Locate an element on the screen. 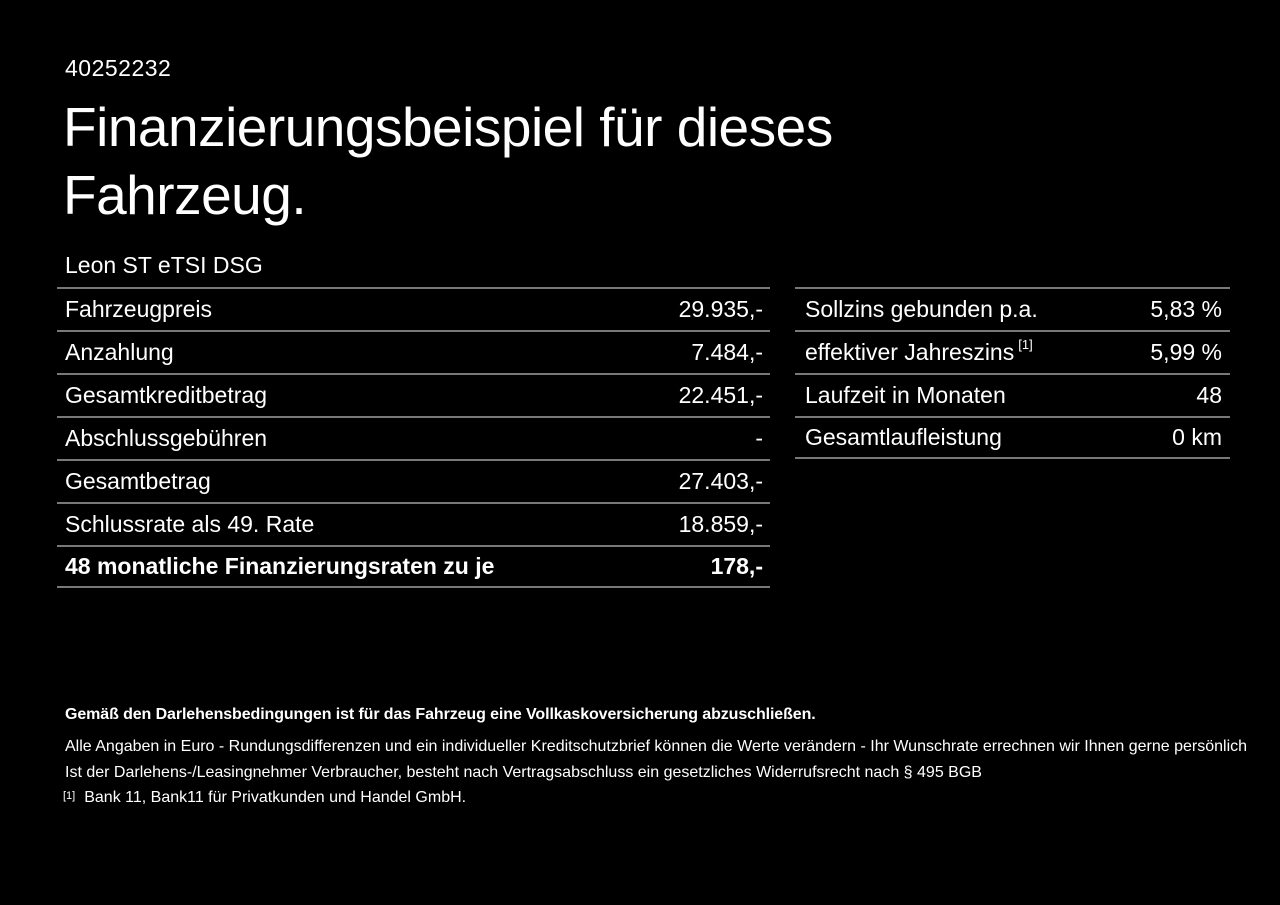  row-label: Laufzeit in Monaten is located at coordinates (905, 395).